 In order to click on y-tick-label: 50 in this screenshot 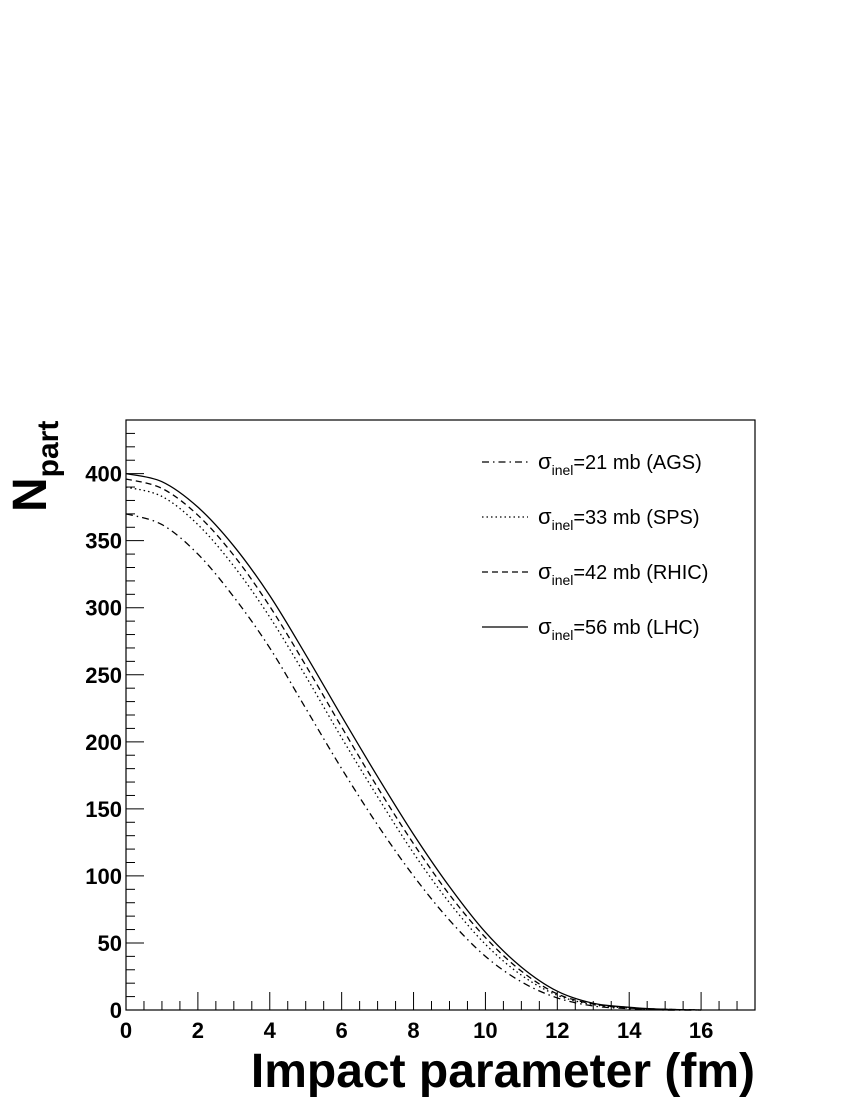, I will do `click(110, 943)`.